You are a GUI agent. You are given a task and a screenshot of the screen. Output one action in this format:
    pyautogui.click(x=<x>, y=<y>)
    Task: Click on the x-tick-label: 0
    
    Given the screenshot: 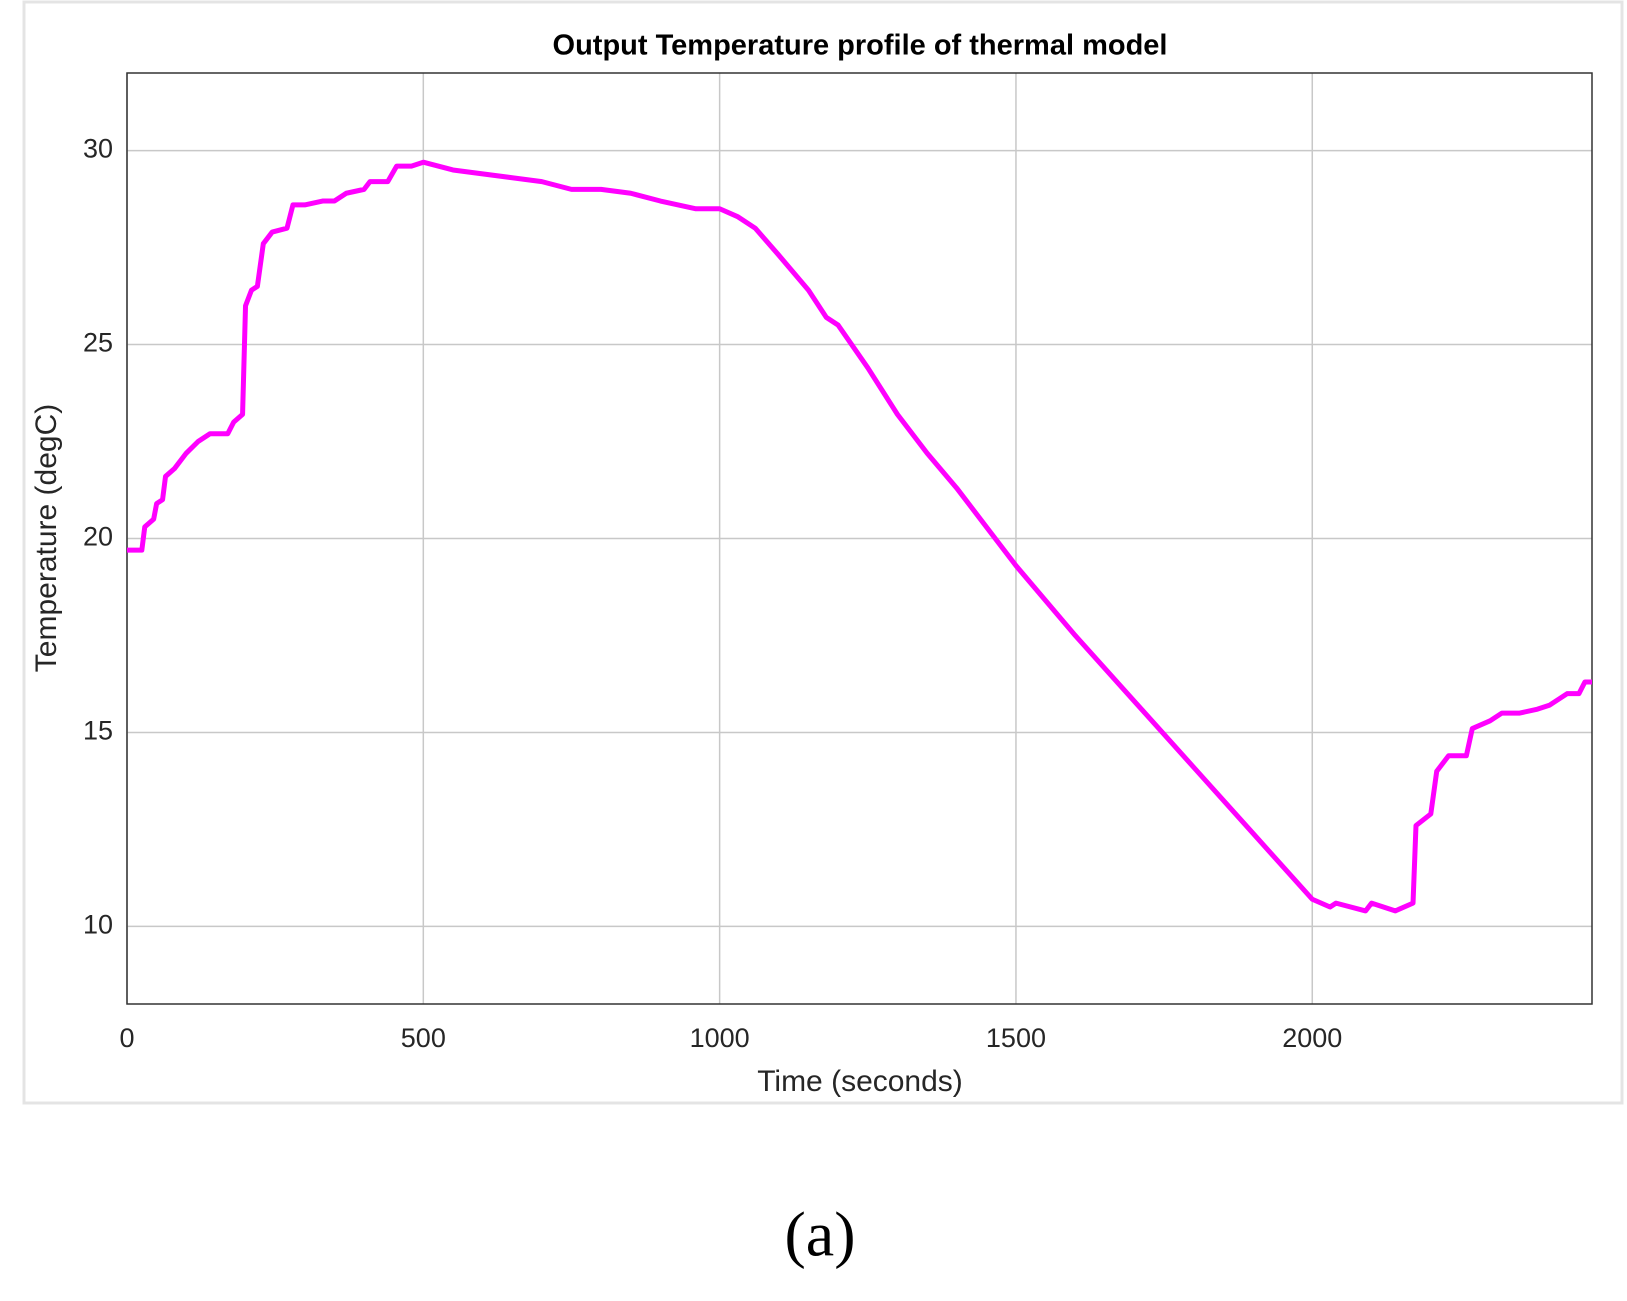 What is the action you would take?
    pyautogui.click(x=126, y=1038)
    